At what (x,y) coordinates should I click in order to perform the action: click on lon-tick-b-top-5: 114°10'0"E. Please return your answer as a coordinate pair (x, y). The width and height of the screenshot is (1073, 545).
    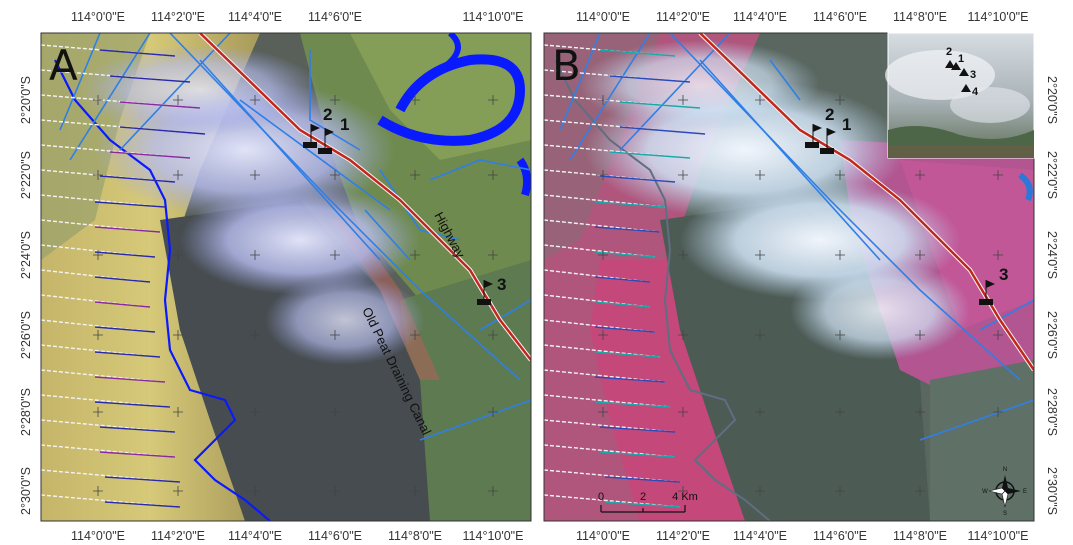
    Looking at the image, I should click on (998, 17).